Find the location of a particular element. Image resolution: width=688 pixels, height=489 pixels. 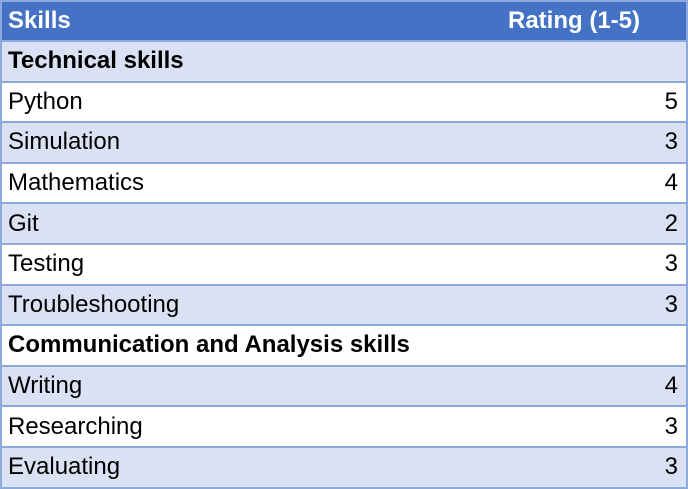

skill-name: Python is located at coordinates (45, 101).